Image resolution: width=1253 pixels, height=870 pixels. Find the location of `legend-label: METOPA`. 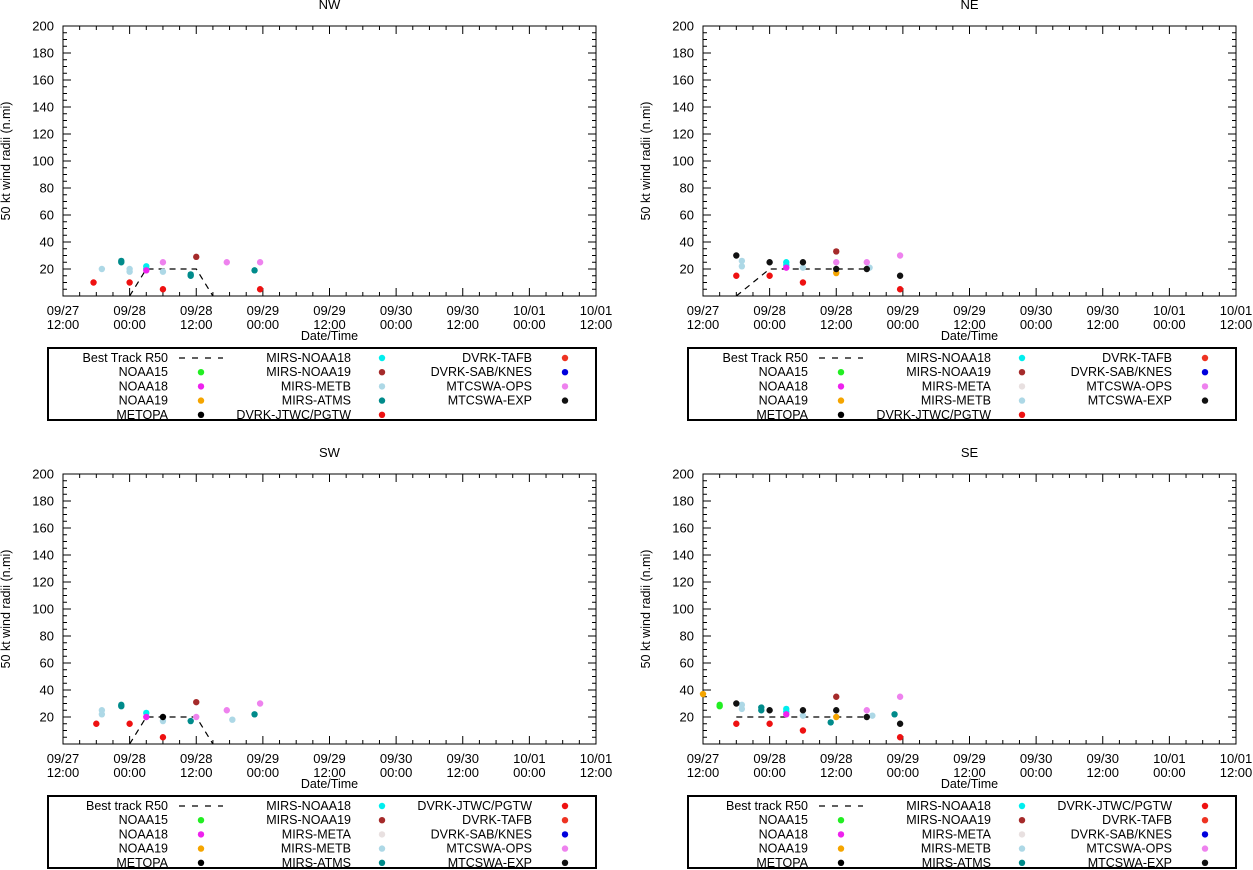

legend-label: METOPA is located at coordinates (142, 863).